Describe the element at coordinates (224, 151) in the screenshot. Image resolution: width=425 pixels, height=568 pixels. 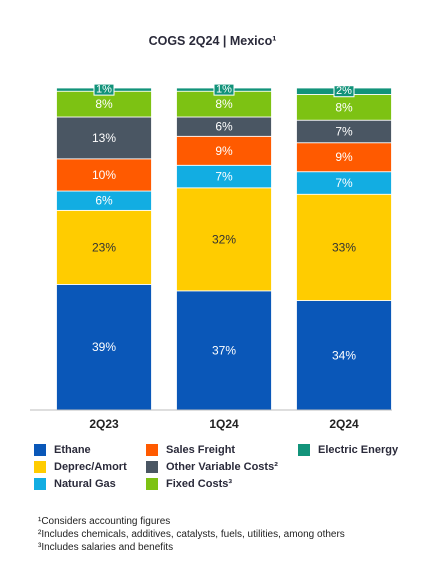
I see `data-label-sales-freight-1q24: 9%` at that location.